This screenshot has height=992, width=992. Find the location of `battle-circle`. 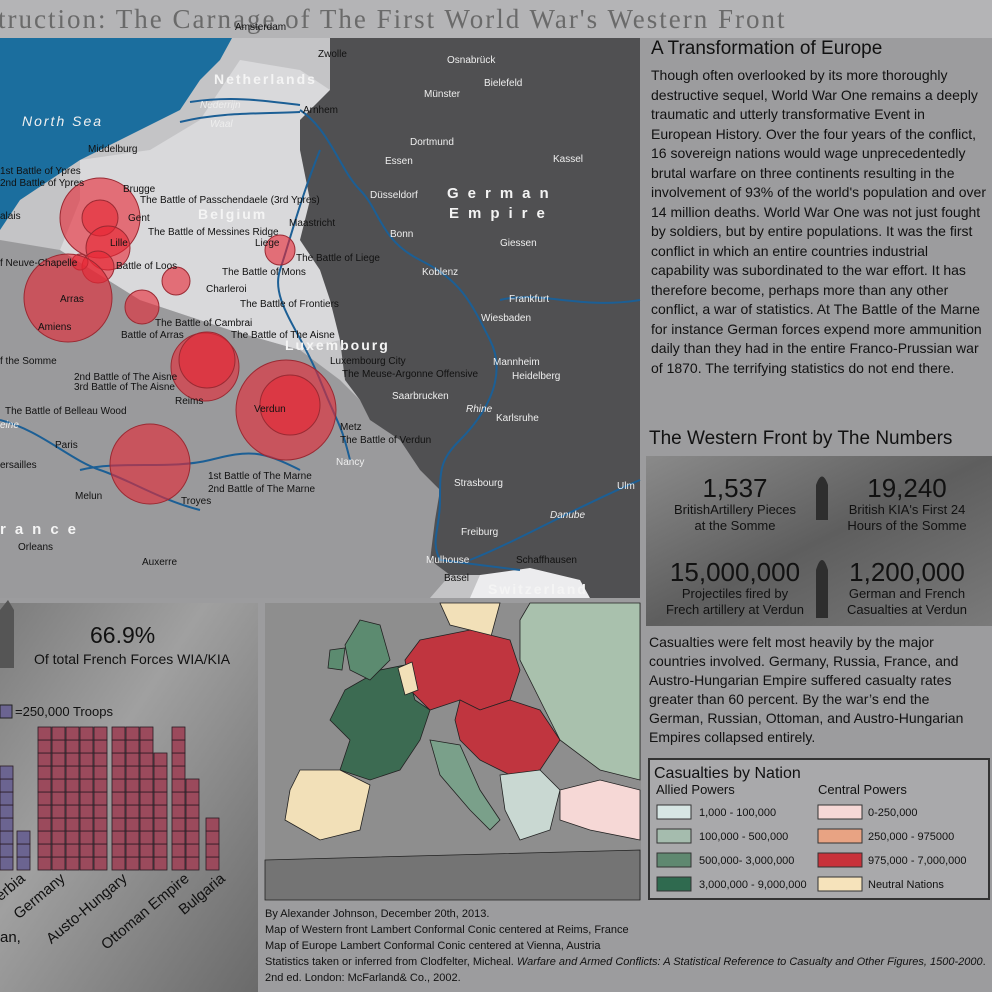

battle-circle is located at coordinates (142, 307).